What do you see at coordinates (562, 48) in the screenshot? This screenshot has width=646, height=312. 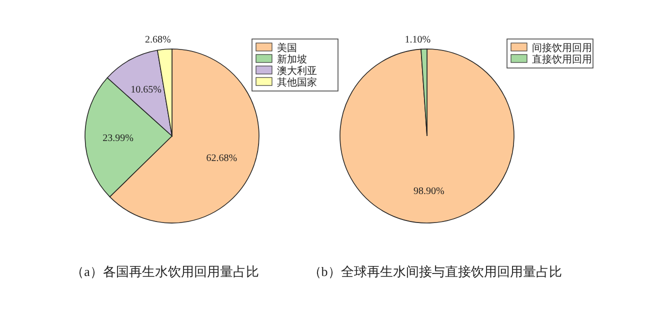 I see `legend-label: 间接饮用回用` at bounding box center [562, 48].